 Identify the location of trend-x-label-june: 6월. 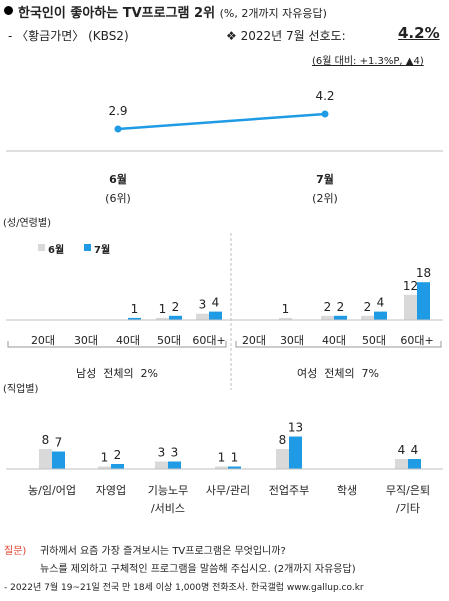
(118, 179).